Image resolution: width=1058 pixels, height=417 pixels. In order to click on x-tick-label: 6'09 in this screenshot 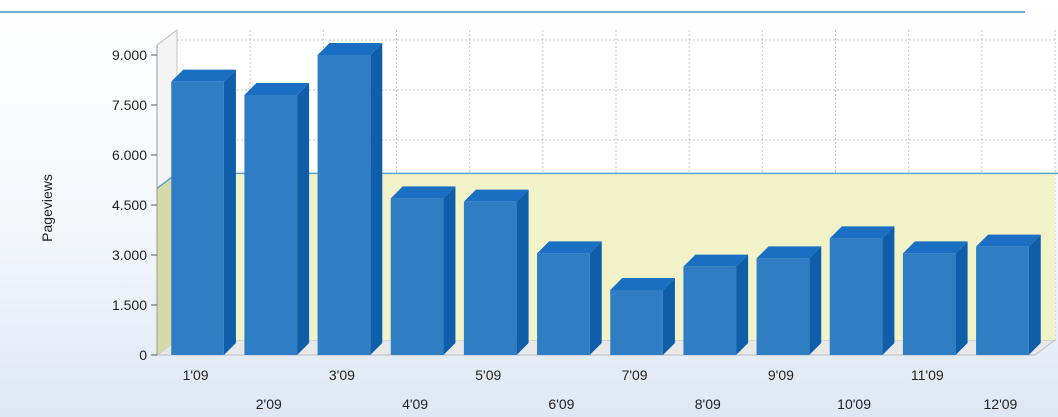, I will do `click(561, 404)`.